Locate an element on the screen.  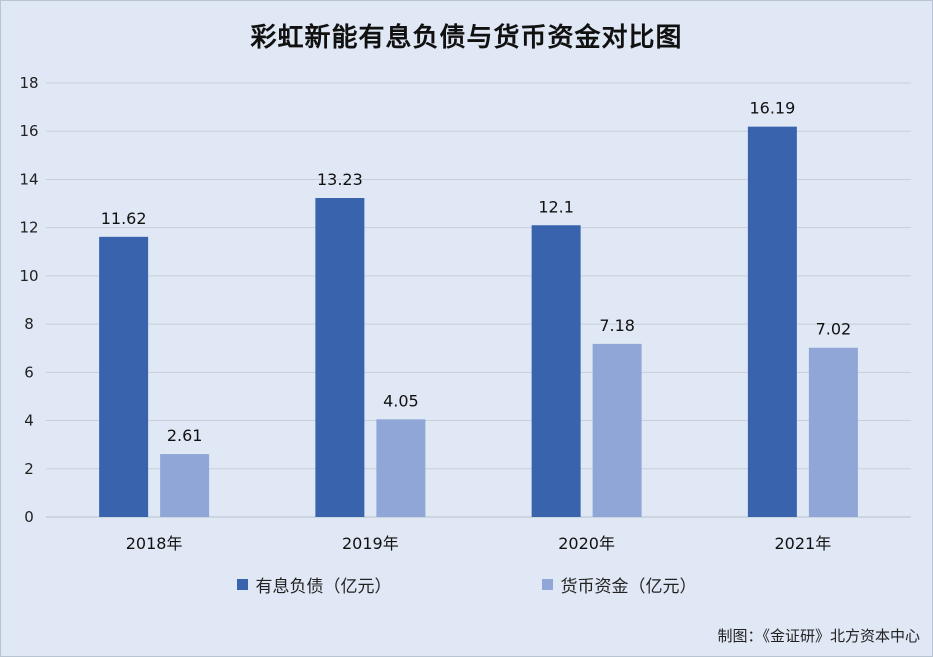
y-tick-label: 12 is located at coordinates (28, 228).